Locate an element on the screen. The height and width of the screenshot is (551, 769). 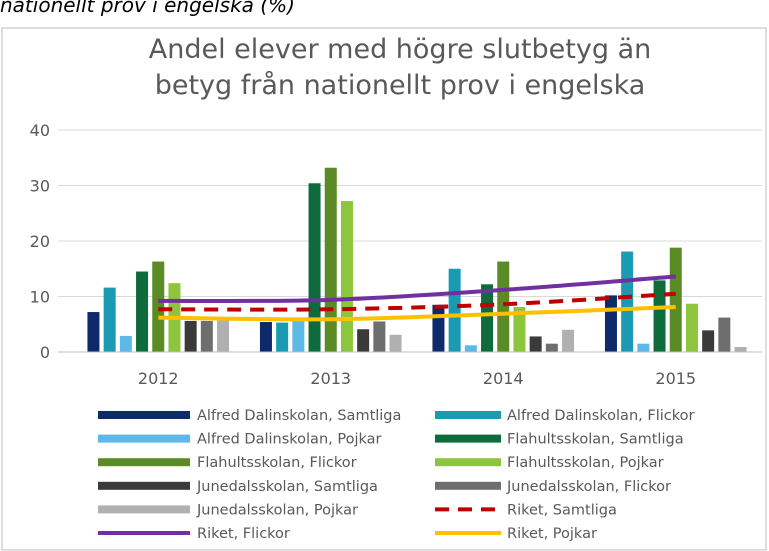
x-tick-label: 2013 is located at coordinates (330, 378).